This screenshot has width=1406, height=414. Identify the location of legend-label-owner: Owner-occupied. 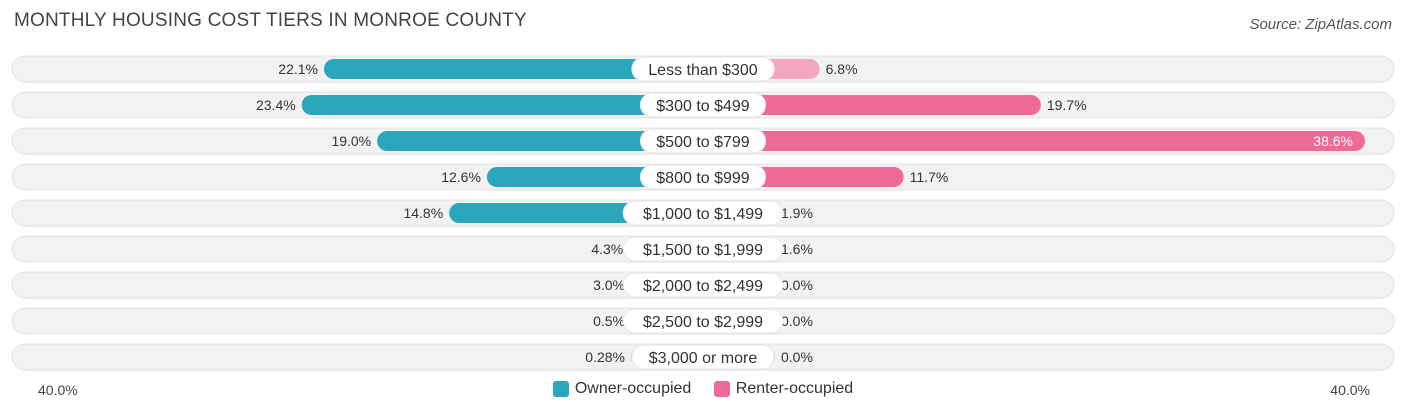
(633, 388).